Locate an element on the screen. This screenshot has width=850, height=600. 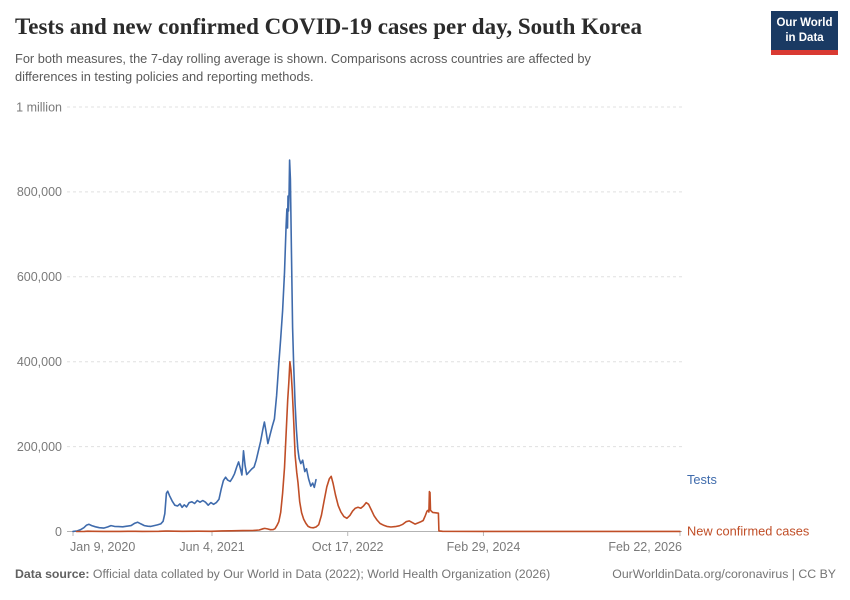
owid-logo-line2: in Data is located at coordinates (804, 37).